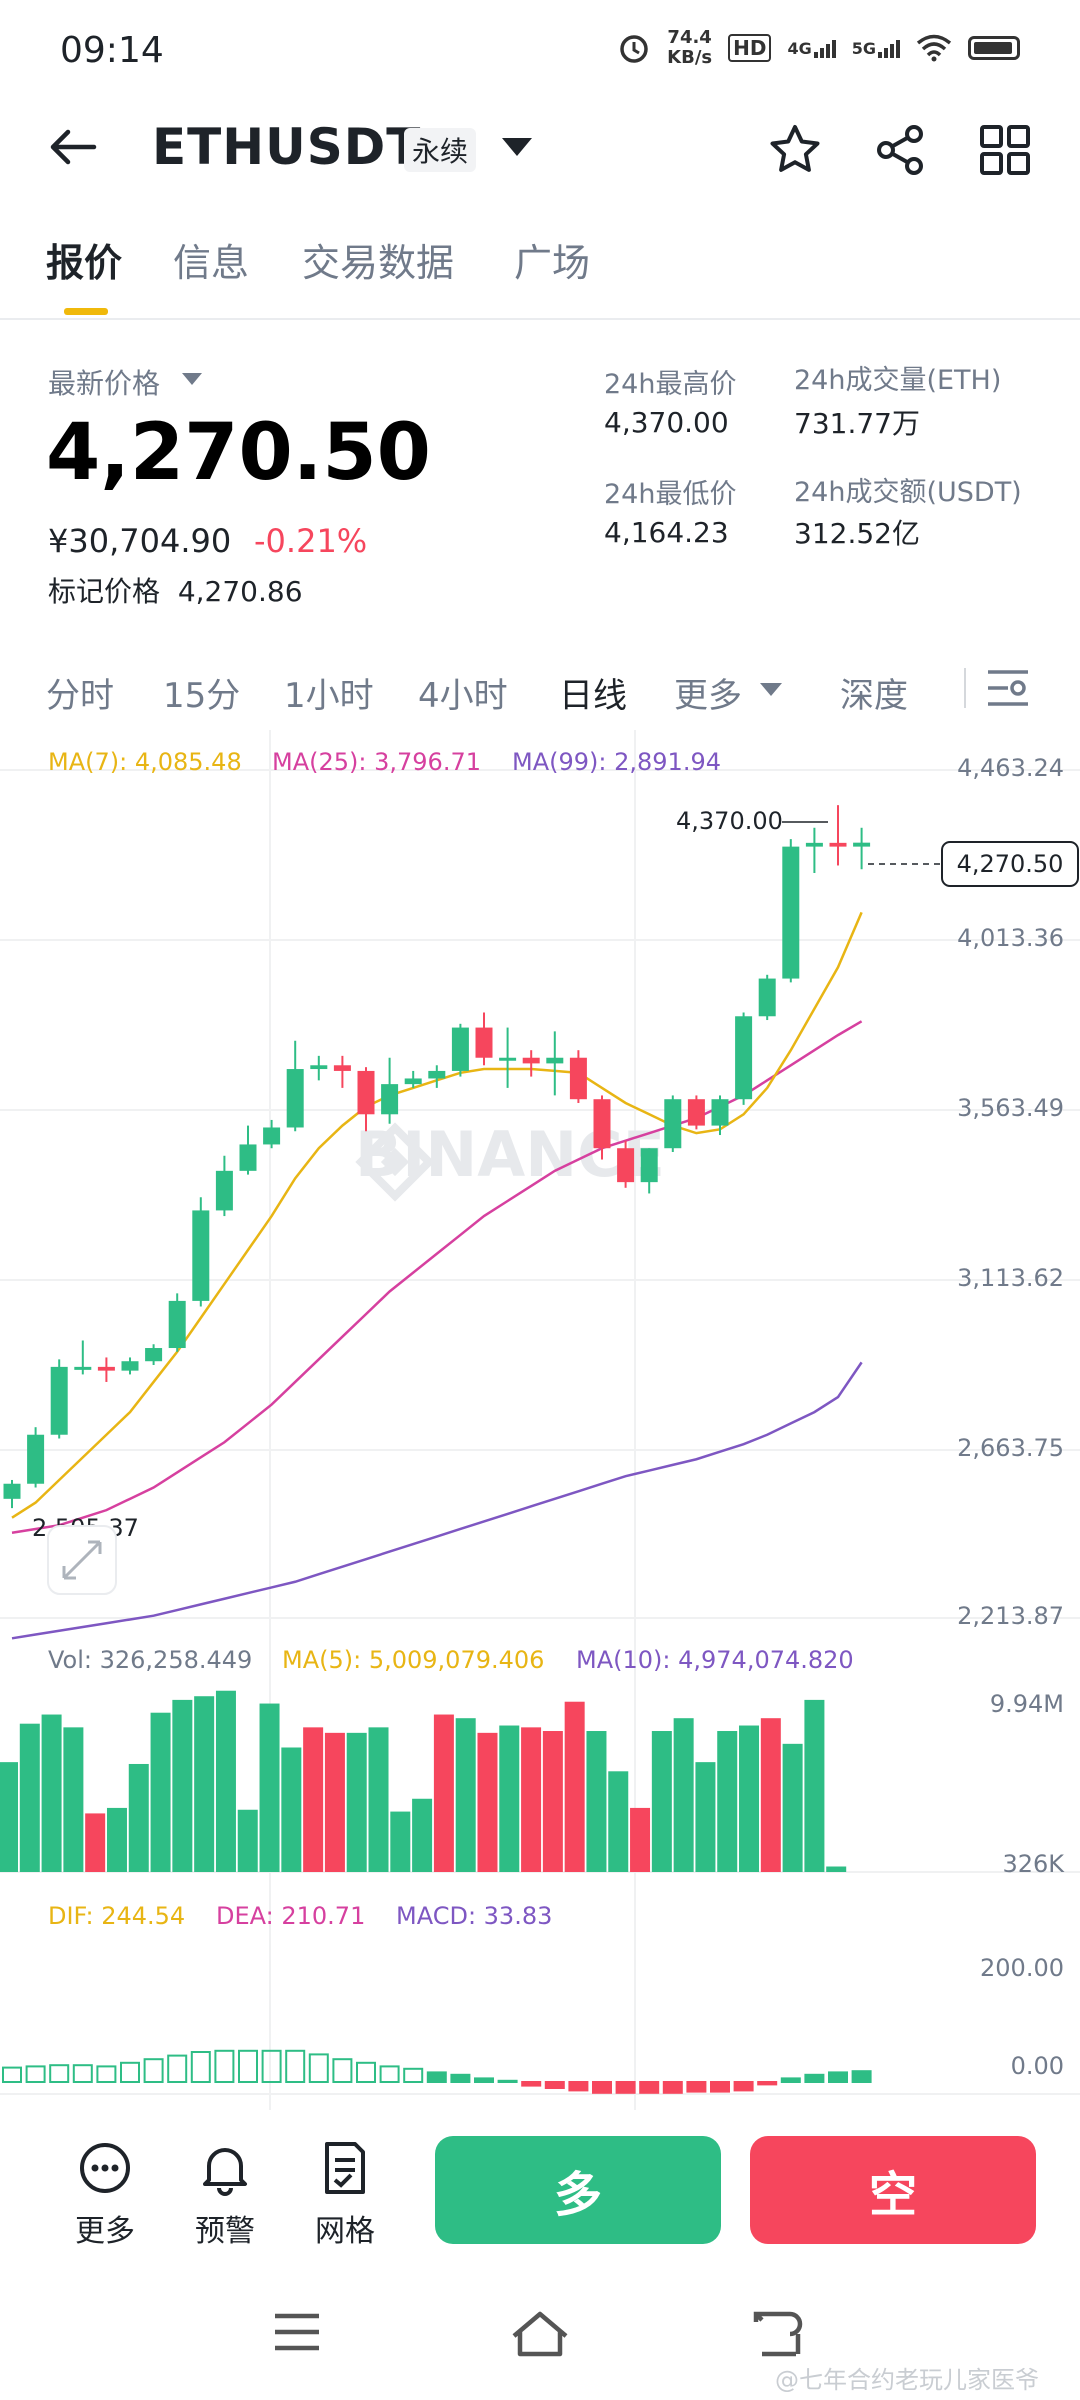 The width and height of the screenshot is (1080, 2400). I want to click on long-button: 多, so click(578, 2190).